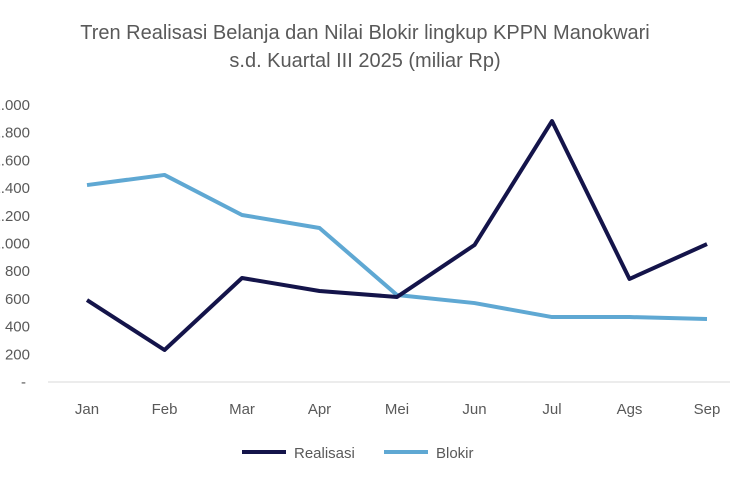 The image size is (730, 487). What do you see at coordinates (551, 409) in the screenshot?
I see `x-tick-label: Jul` at bounding box center [551, 409].